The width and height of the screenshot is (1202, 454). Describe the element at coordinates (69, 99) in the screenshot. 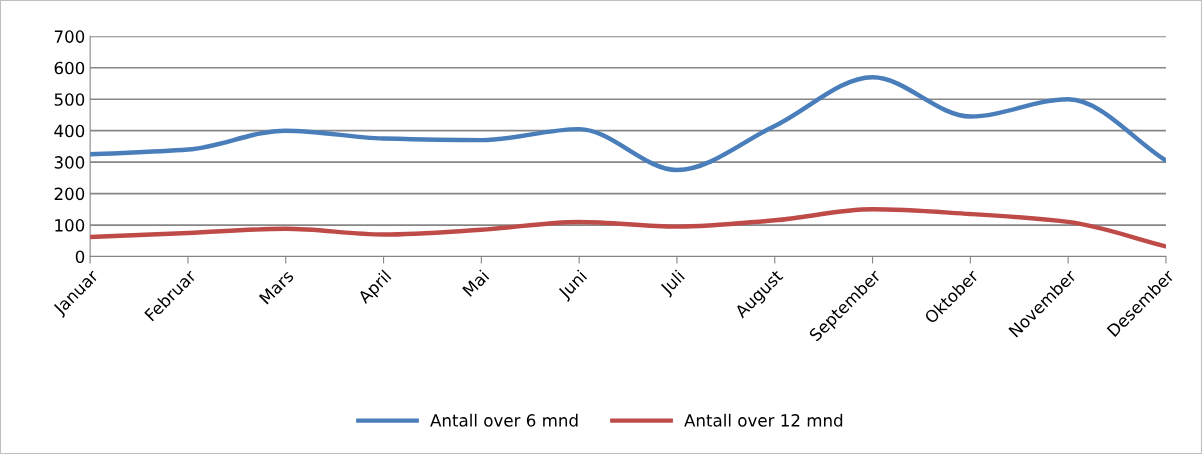

I see `y-tick-label: 500` at that location.